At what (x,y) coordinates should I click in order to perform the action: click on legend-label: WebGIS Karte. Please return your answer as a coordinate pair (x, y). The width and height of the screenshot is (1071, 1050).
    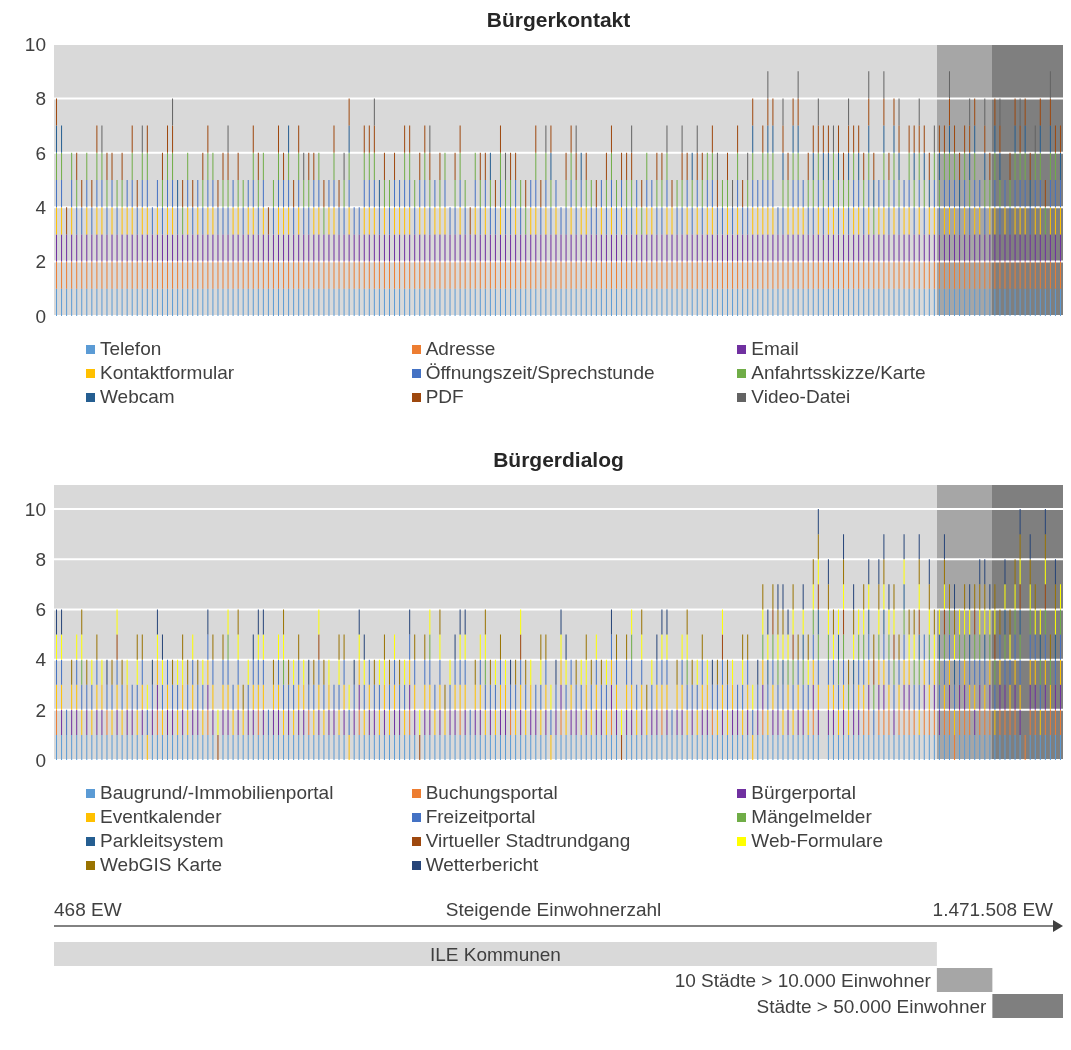
    Looking at the image, I should click on (161, 865).